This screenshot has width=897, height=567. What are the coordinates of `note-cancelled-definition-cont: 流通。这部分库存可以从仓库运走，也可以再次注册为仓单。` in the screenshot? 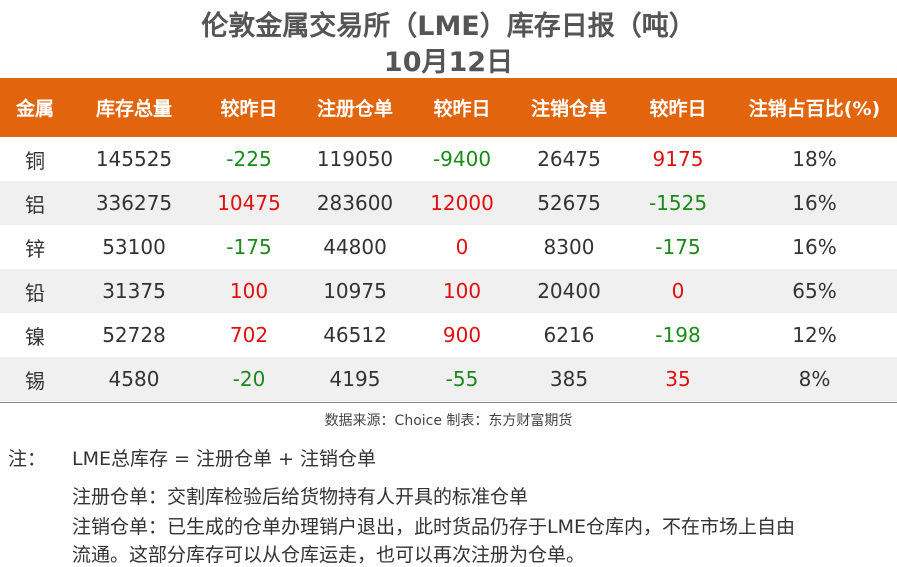 It's located at (328, 553).